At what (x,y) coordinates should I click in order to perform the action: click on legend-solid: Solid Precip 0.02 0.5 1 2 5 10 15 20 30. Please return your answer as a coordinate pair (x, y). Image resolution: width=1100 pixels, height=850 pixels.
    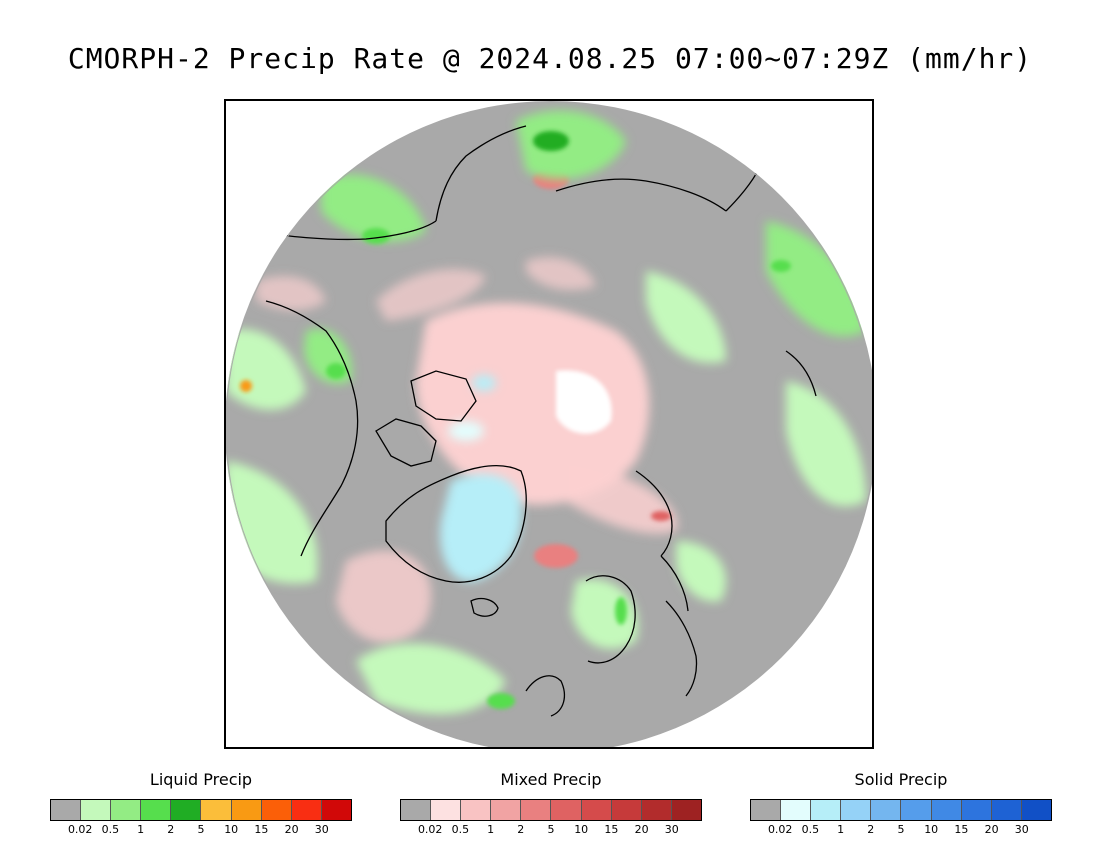
    Looking at the image, I should click on (901, 803).